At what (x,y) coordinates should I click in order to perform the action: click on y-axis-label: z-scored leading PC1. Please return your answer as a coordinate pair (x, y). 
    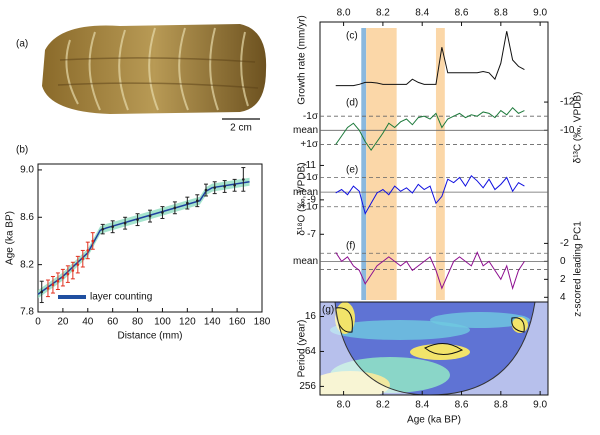
    Looking at the image, I should click on (578, 269).